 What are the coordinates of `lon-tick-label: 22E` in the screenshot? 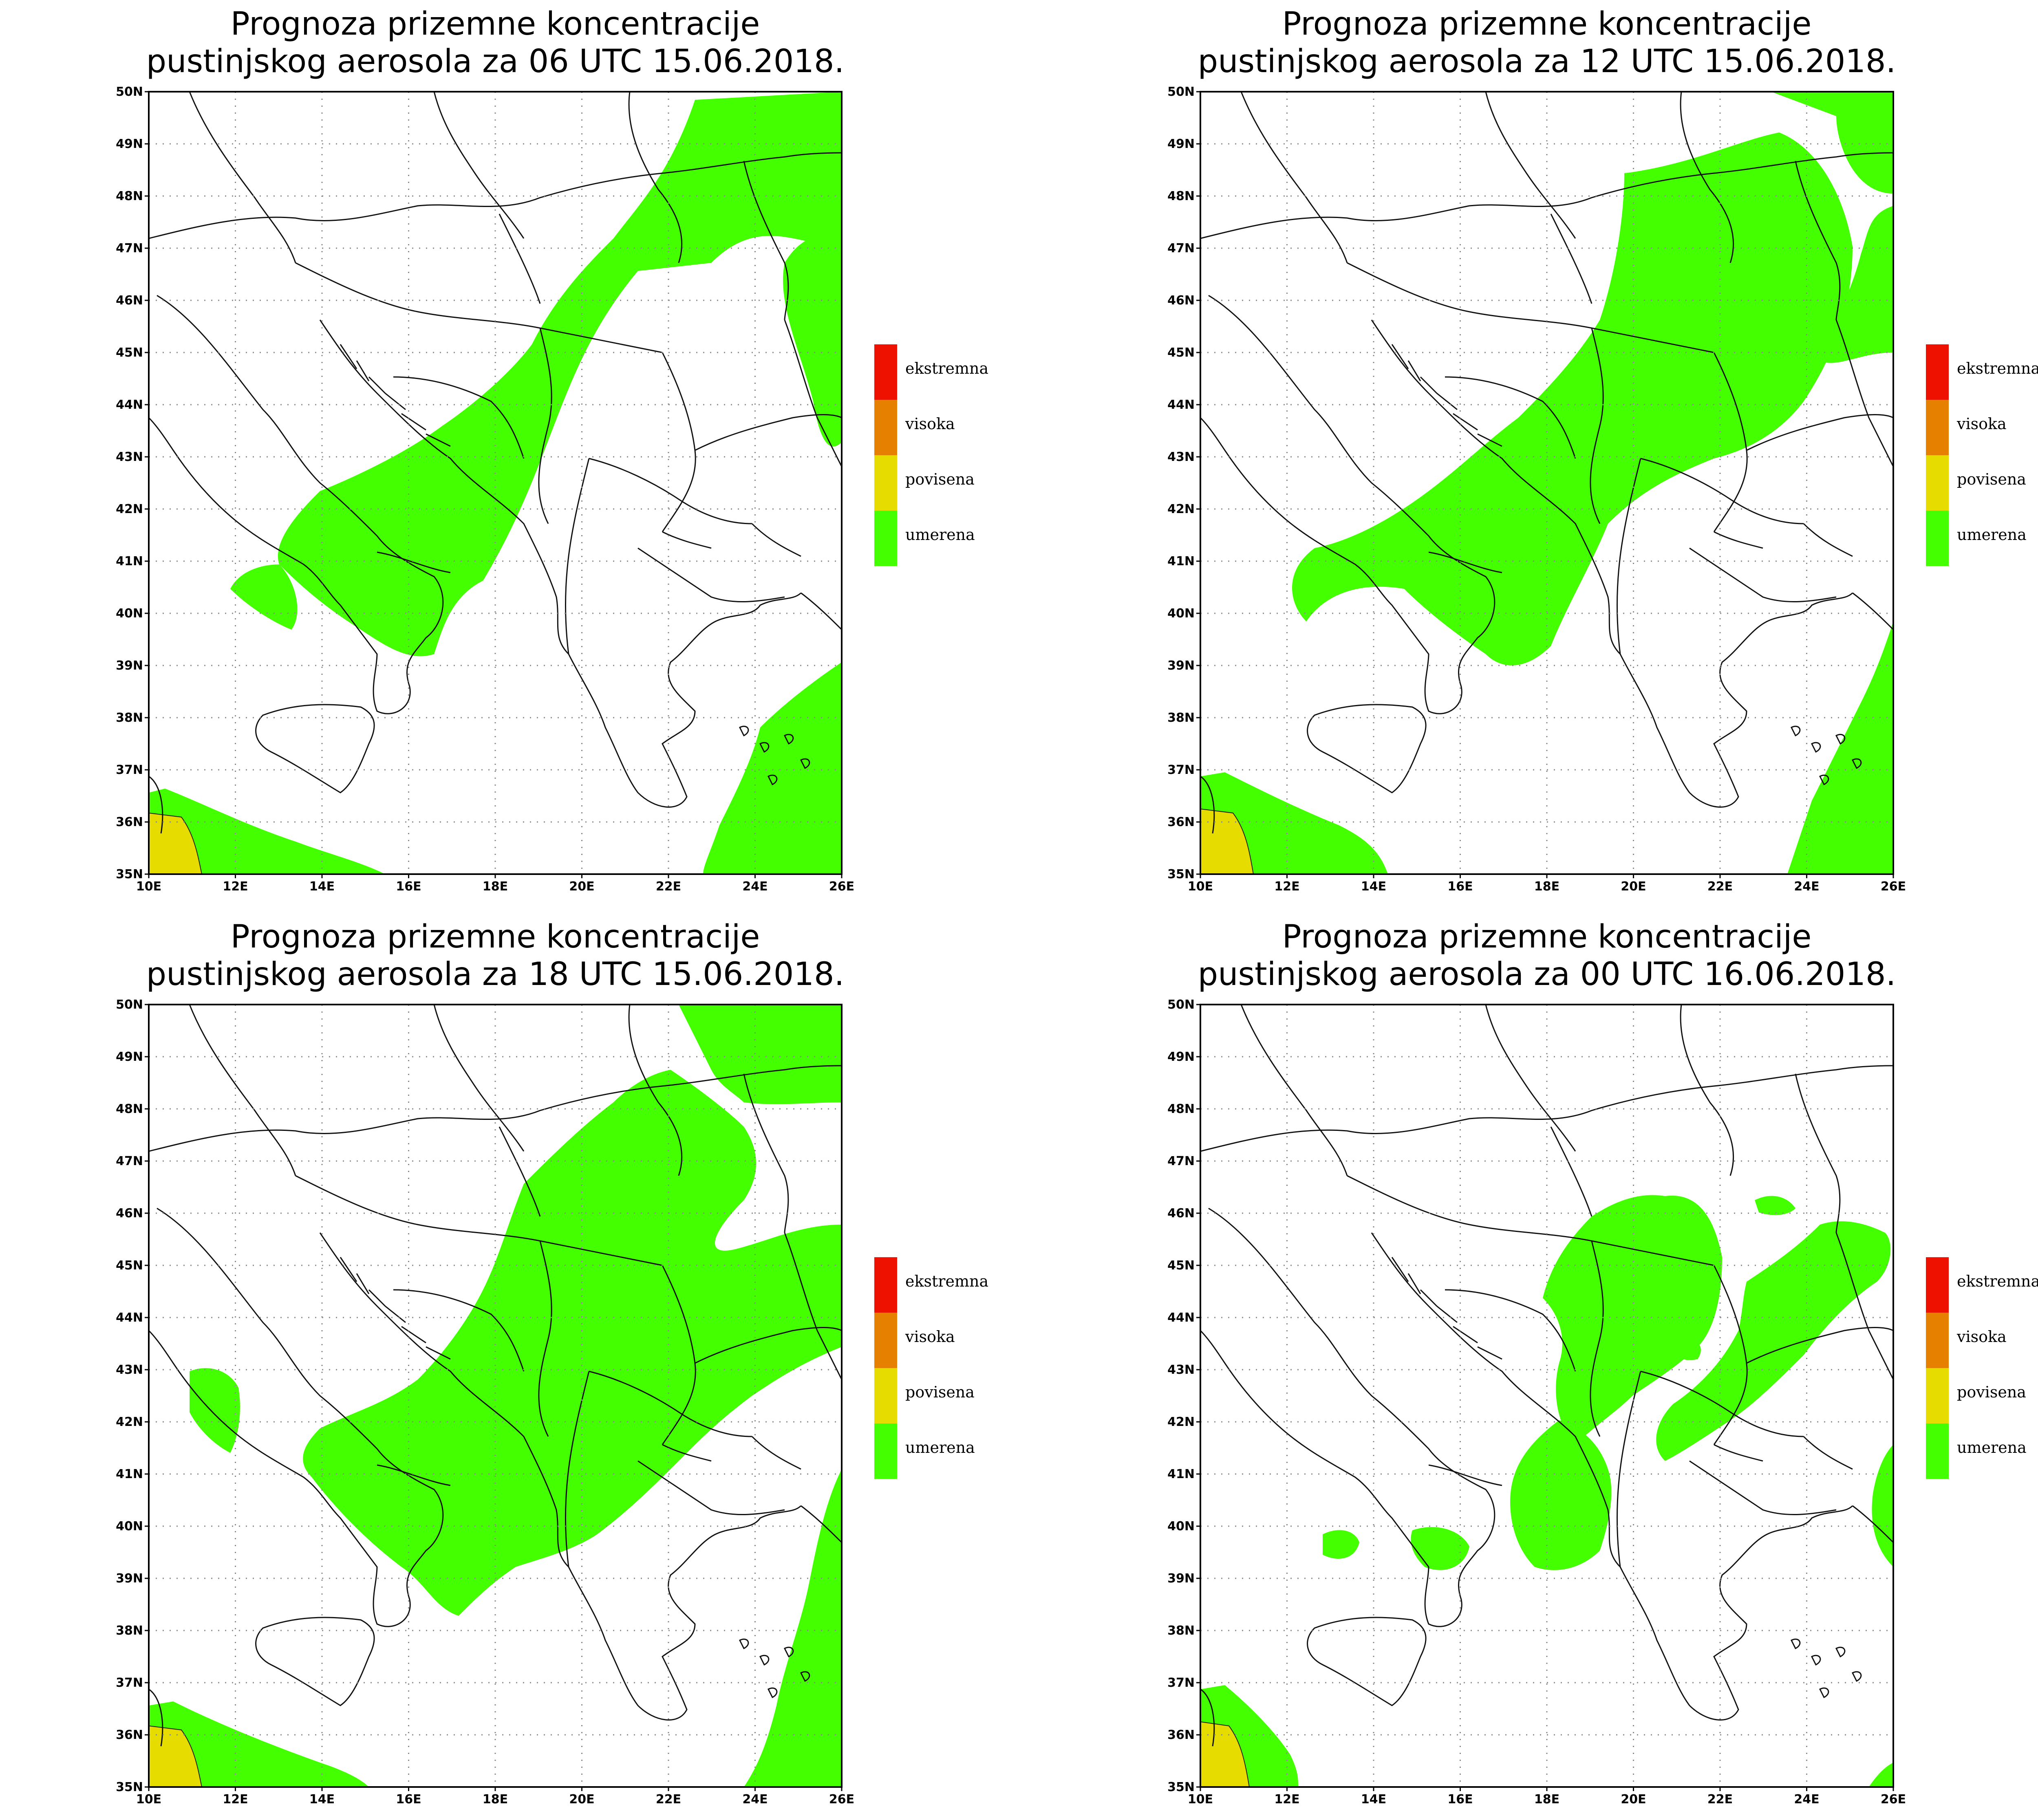 It's located at (668, 887).